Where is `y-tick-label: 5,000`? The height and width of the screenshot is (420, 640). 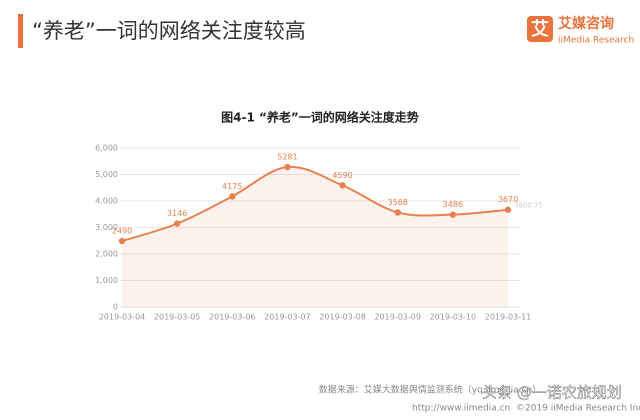
y-tick-label: 5,000 is located at coordinates (106, 174).